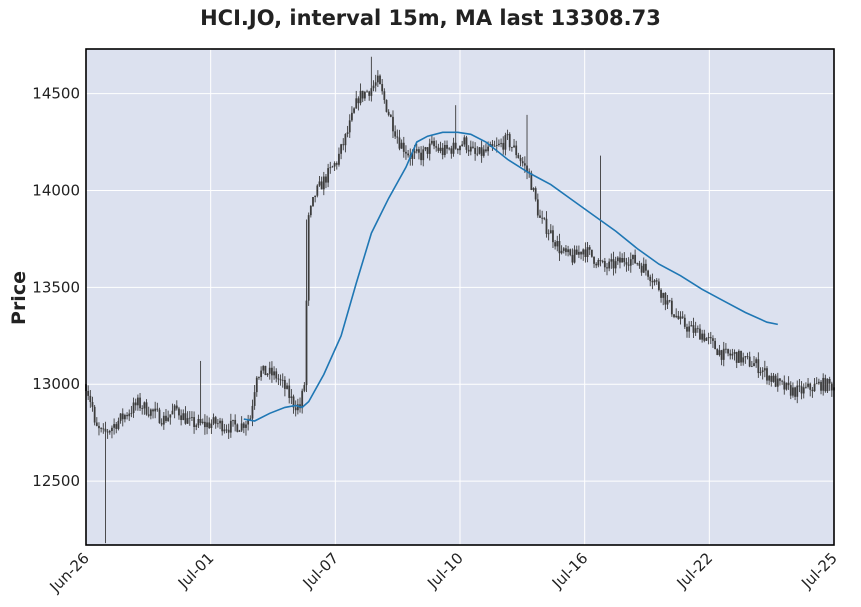 Image resolution: width=861 pixels, height=607 pixels. Describe the element at coordinates (56, 384) in the screenshot. I see `y-tick-label: 13000` at that location.